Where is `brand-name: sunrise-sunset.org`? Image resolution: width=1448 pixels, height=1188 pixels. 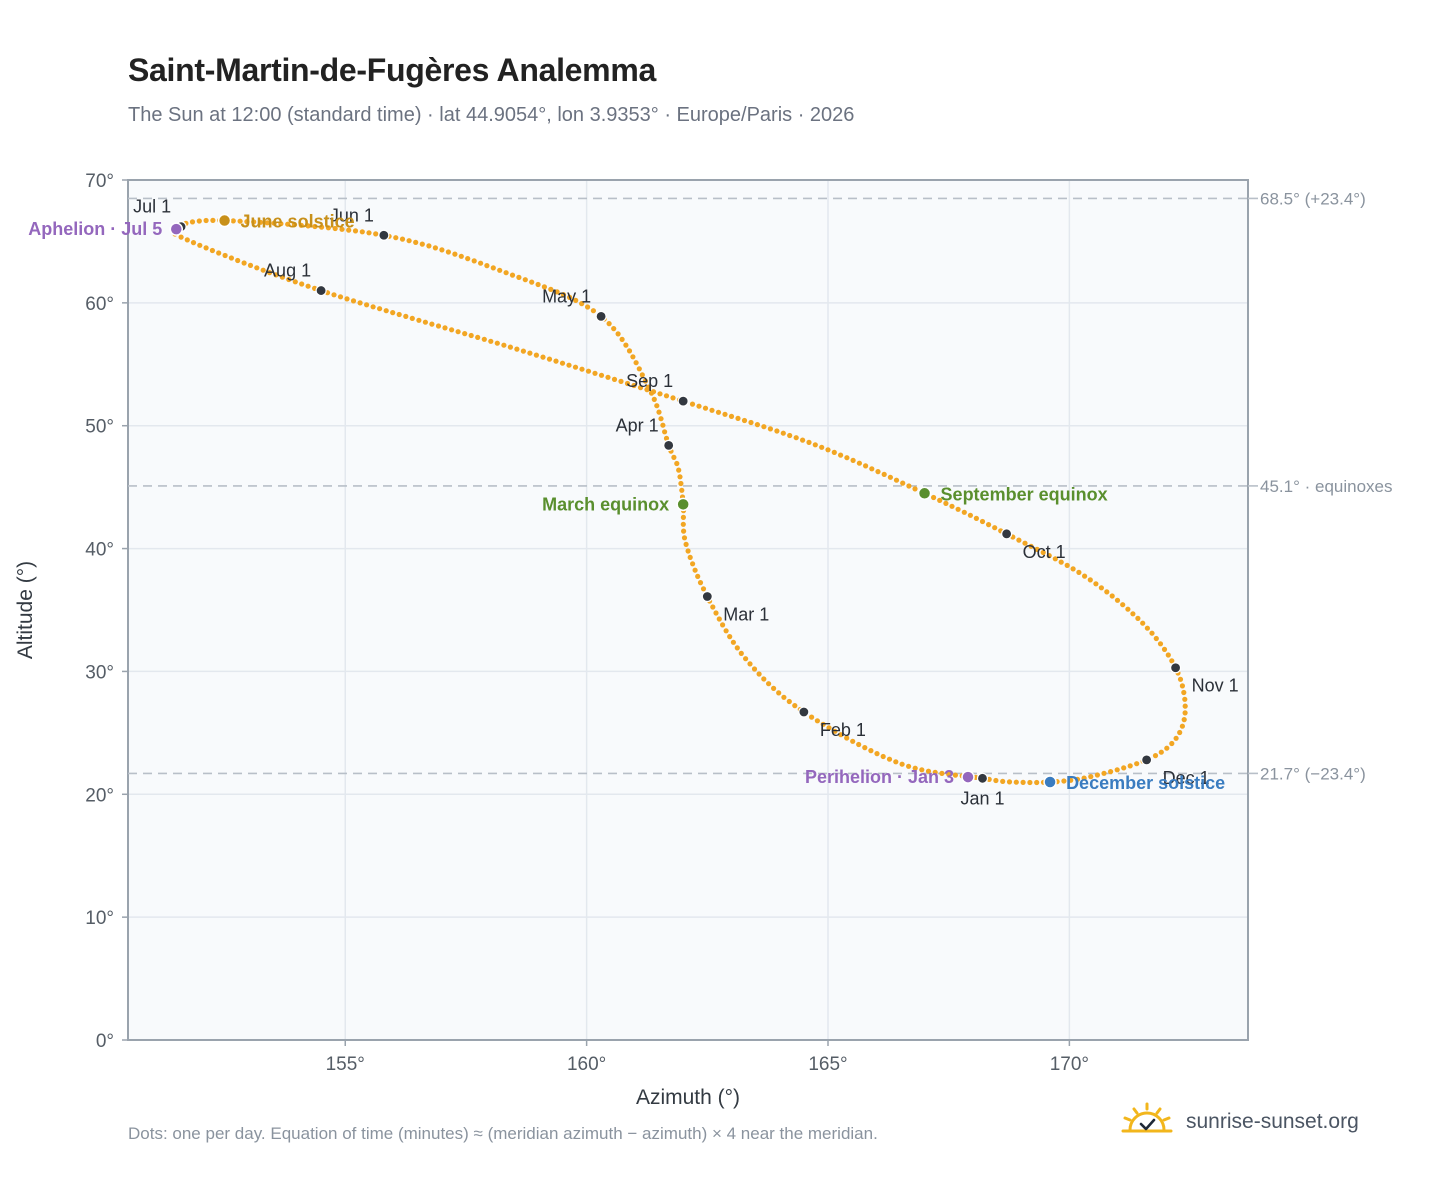 brand-name: sunrise-sunset.org is located at coordinates (1272, 1121).